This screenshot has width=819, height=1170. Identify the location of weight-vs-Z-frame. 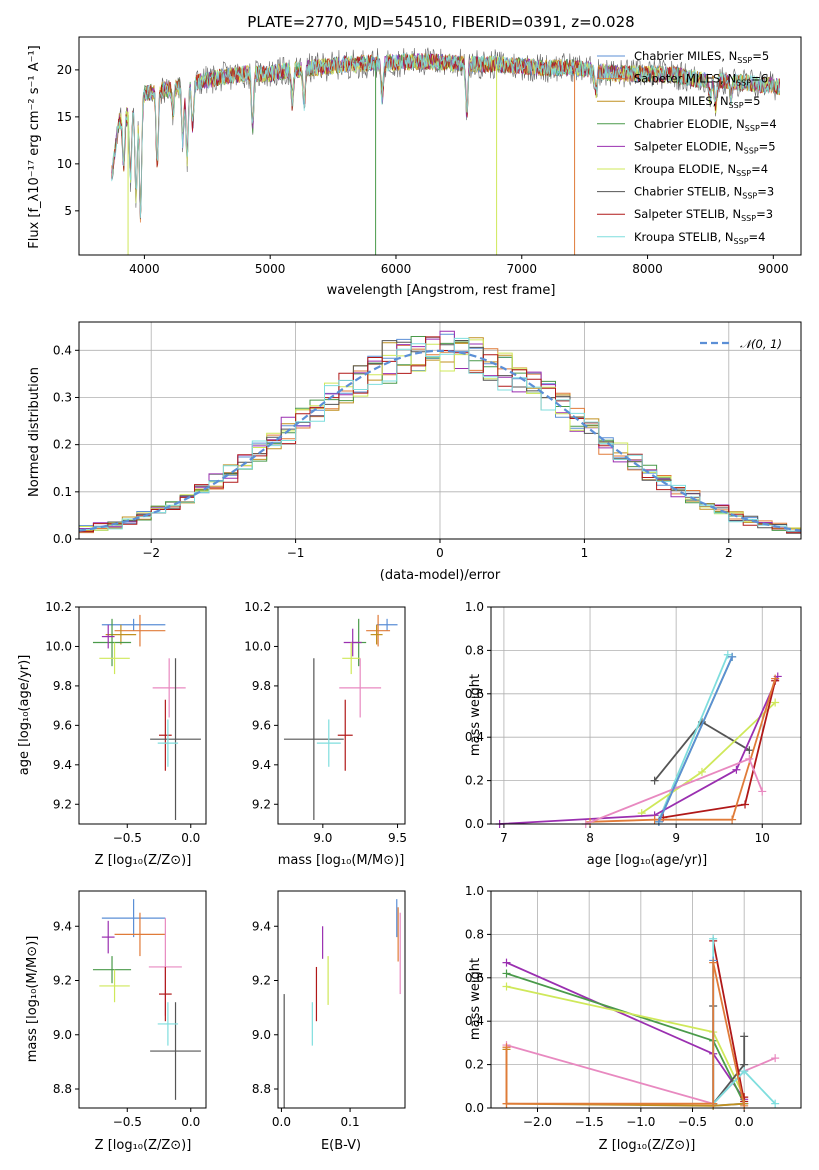
(646, 999).